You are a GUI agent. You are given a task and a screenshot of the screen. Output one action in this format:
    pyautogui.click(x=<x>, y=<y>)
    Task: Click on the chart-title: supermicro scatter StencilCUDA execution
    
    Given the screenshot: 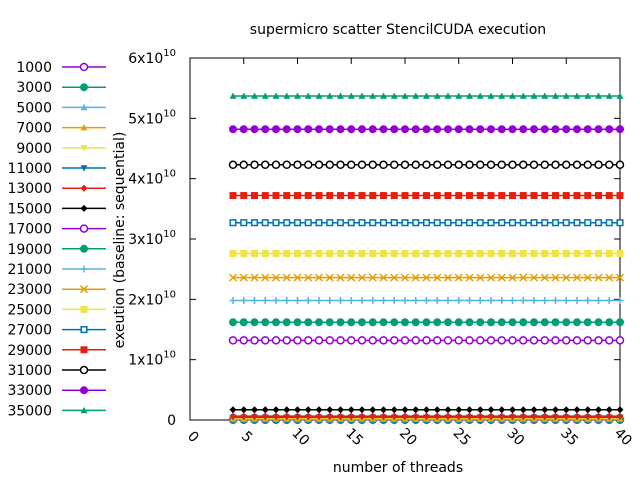 What is the action you would take?
    pyautogui.click(x=398, y=30)
    